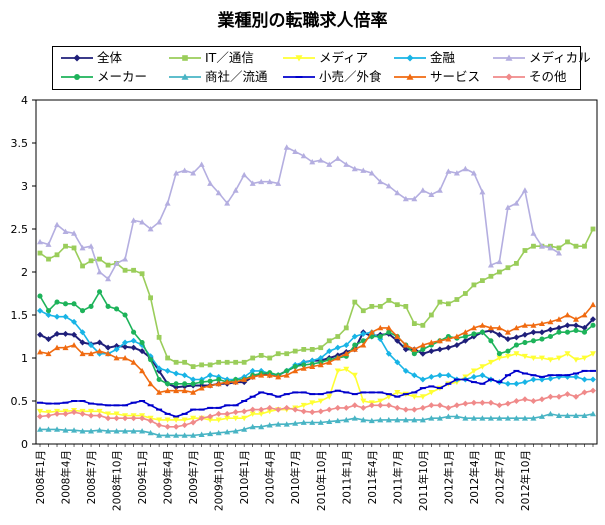 This screenshot has width=605, height=525. What do you see at coordinates (229, 57) in the screenshot?
I see `legend-label: IT／通信` at bounding box center [229, 57].